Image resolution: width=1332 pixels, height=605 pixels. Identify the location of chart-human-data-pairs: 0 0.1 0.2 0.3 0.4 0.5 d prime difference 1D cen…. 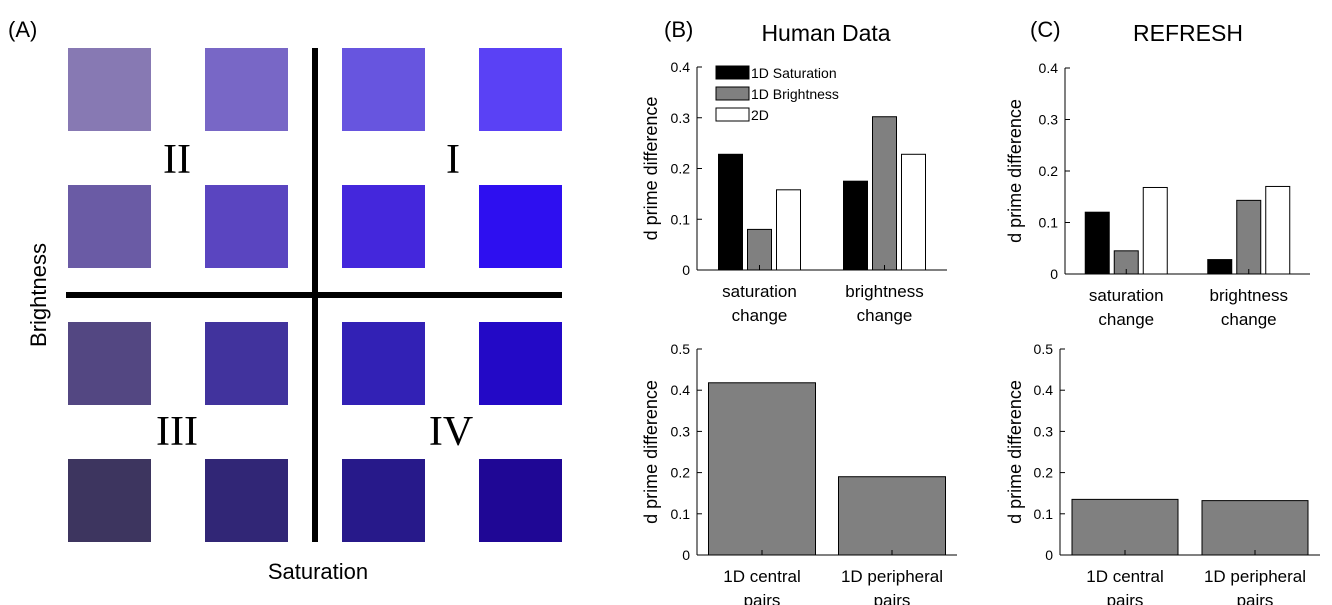
(799, 473).